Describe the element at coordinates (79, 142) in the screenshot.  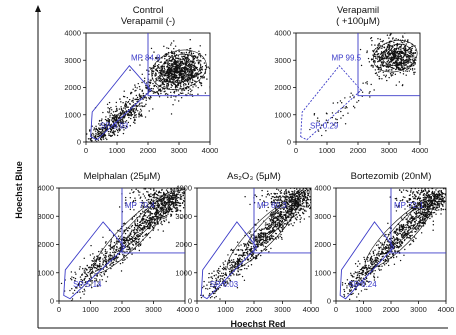
I see `y-tick-label: 0` at that location.